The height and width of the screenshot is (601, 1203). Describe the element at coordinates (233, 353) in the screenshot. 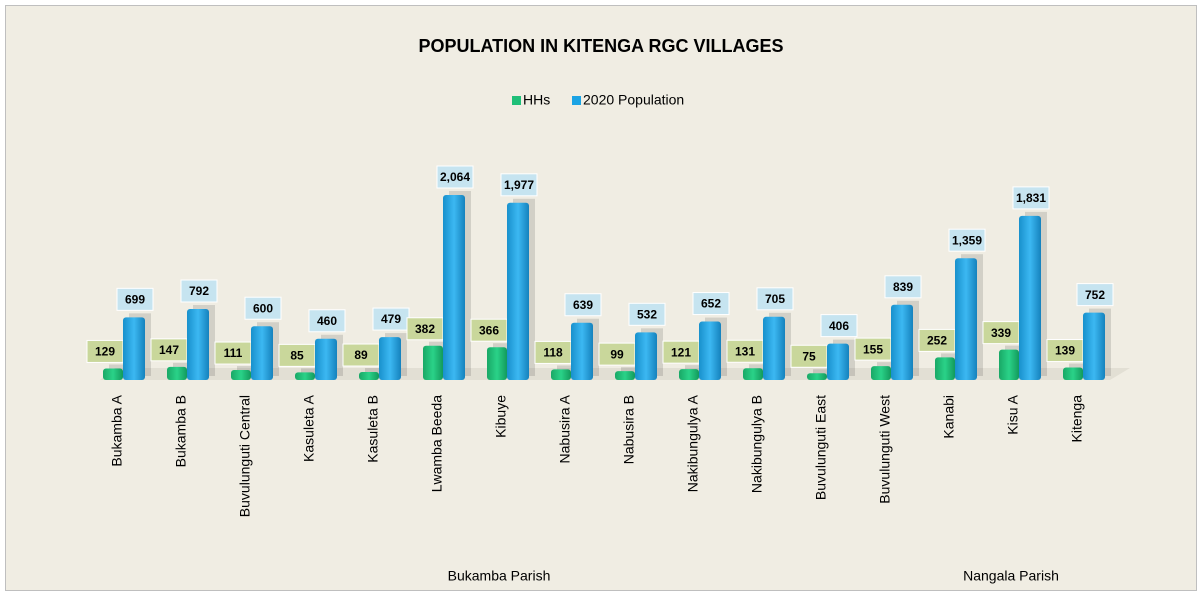

I see `data-label: 111` at that location.